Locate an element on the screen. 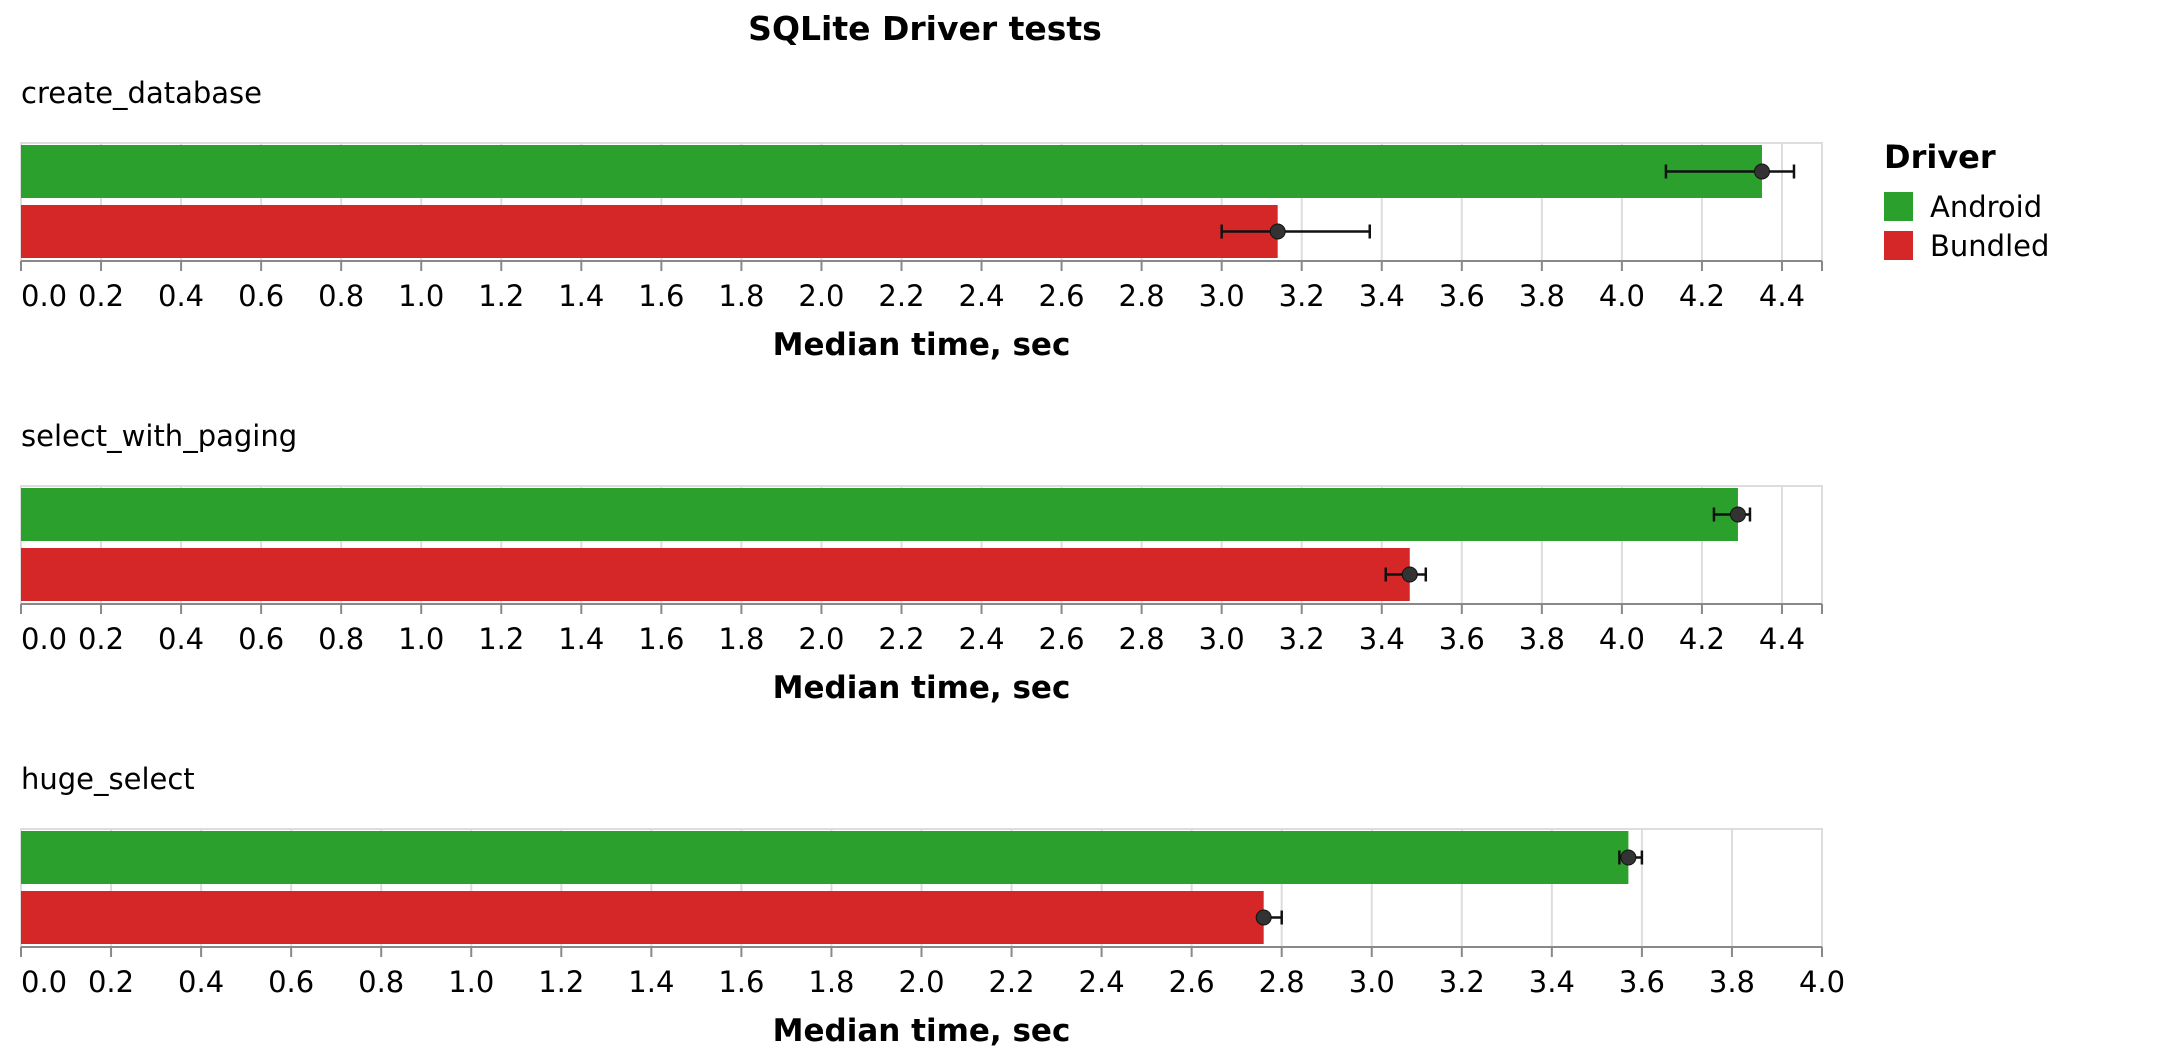 The width and height of the screenshot is (2160, 1055). panel-title: select_with_paging is located at coordinates (159, 436).